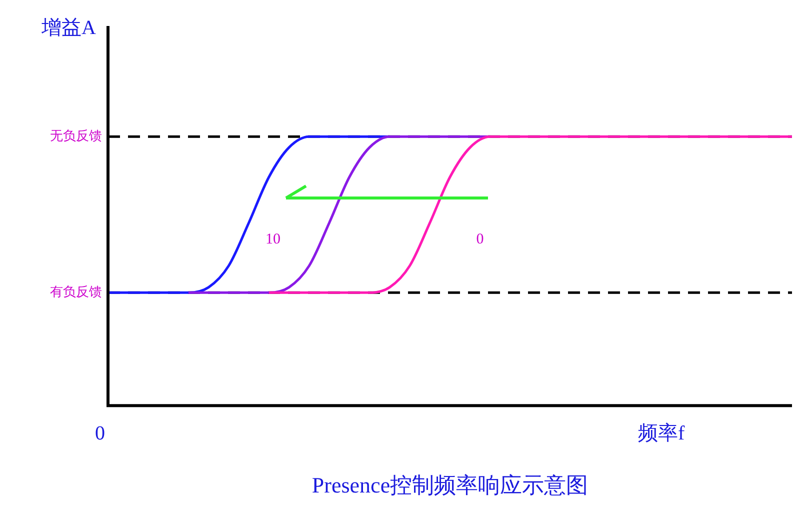  What do you see at coordinates (76, 292) in the screenshot?
I see `ref-line-label: 有负反馈` at bounding box center [76, 292].